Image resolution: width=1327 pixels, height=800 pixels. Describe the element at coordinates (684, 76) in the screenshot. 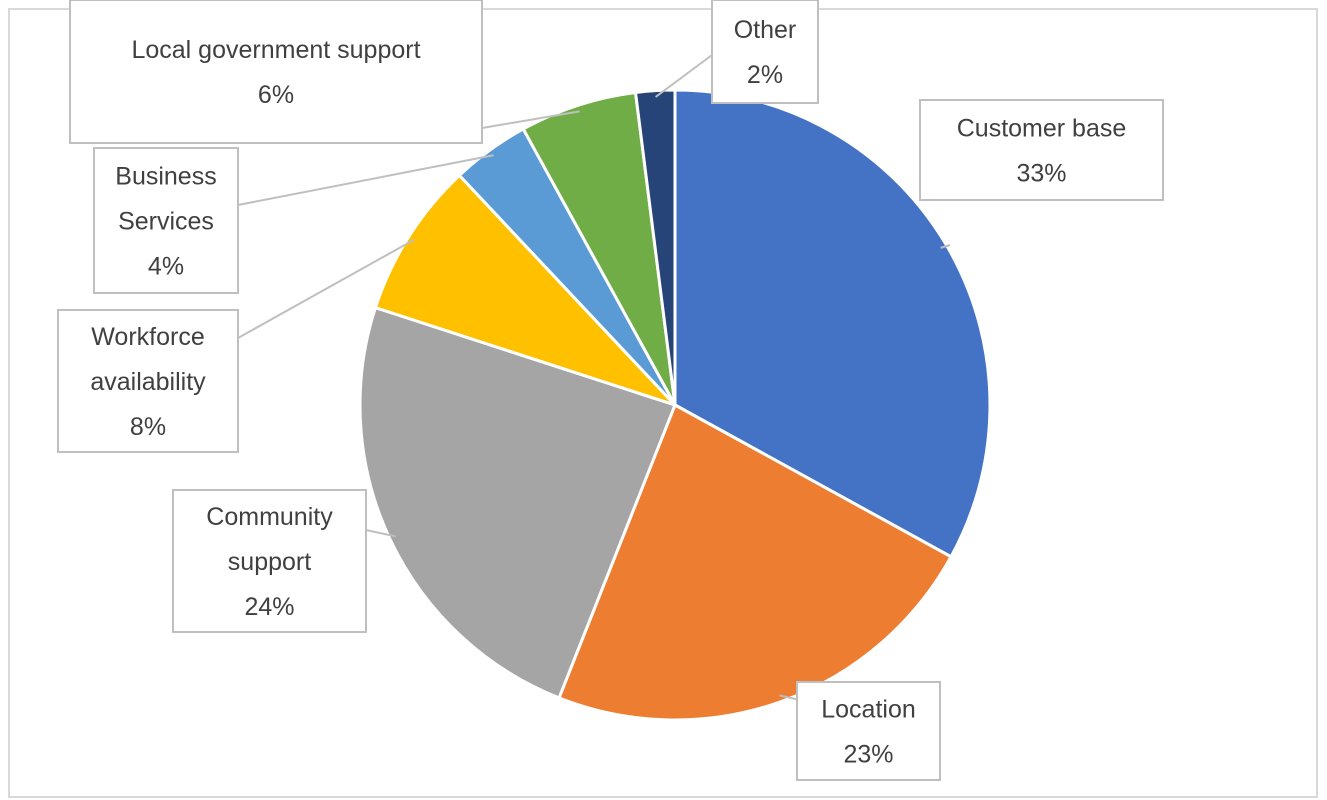

I see `leader-line-other` at that location.